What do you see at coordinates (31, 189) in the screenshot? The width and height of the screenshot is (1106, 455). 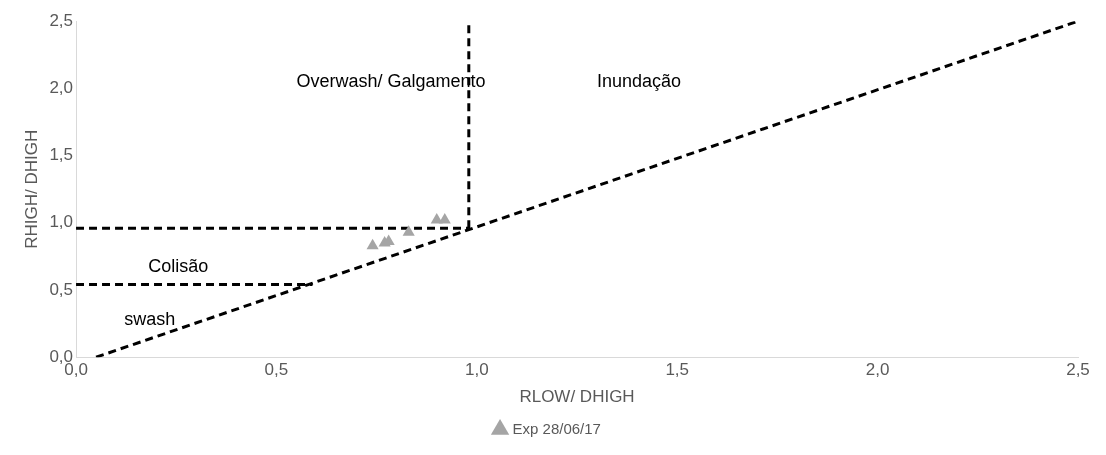 I see `y-axis-title: RHIGH/ DHIGH` at bounding box center [31, 189].